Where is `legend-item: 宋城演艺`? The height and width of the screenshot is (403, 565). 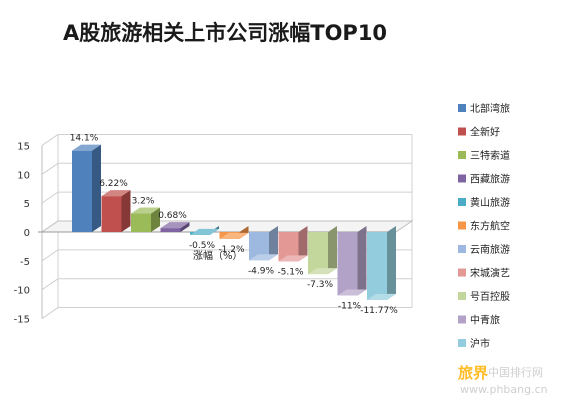 legend-item: 宋城演艺 is located at coordinates (484, 273).